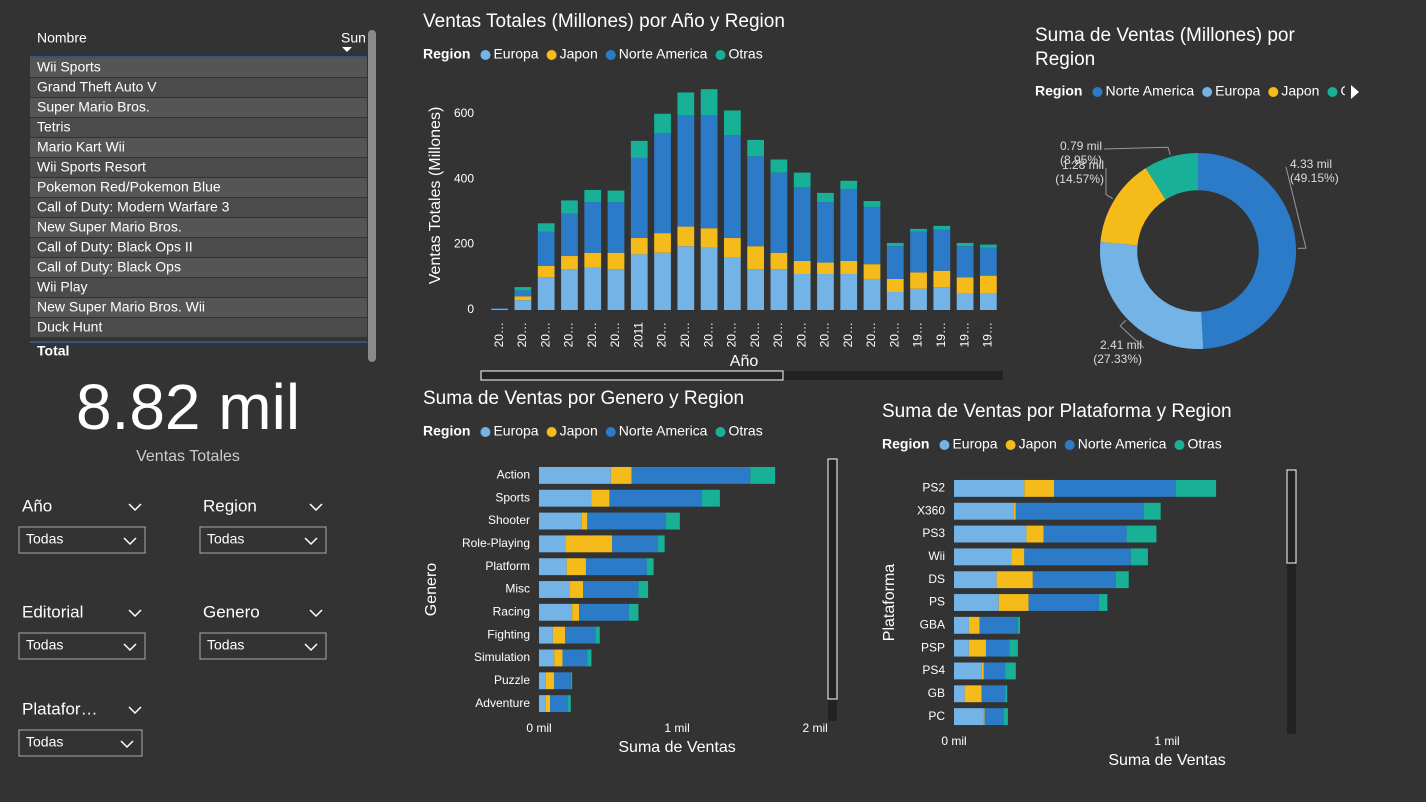  Describe the element at coordinates (663, 54) in the screenshot. I see `legend-label: Norte America` at that location.